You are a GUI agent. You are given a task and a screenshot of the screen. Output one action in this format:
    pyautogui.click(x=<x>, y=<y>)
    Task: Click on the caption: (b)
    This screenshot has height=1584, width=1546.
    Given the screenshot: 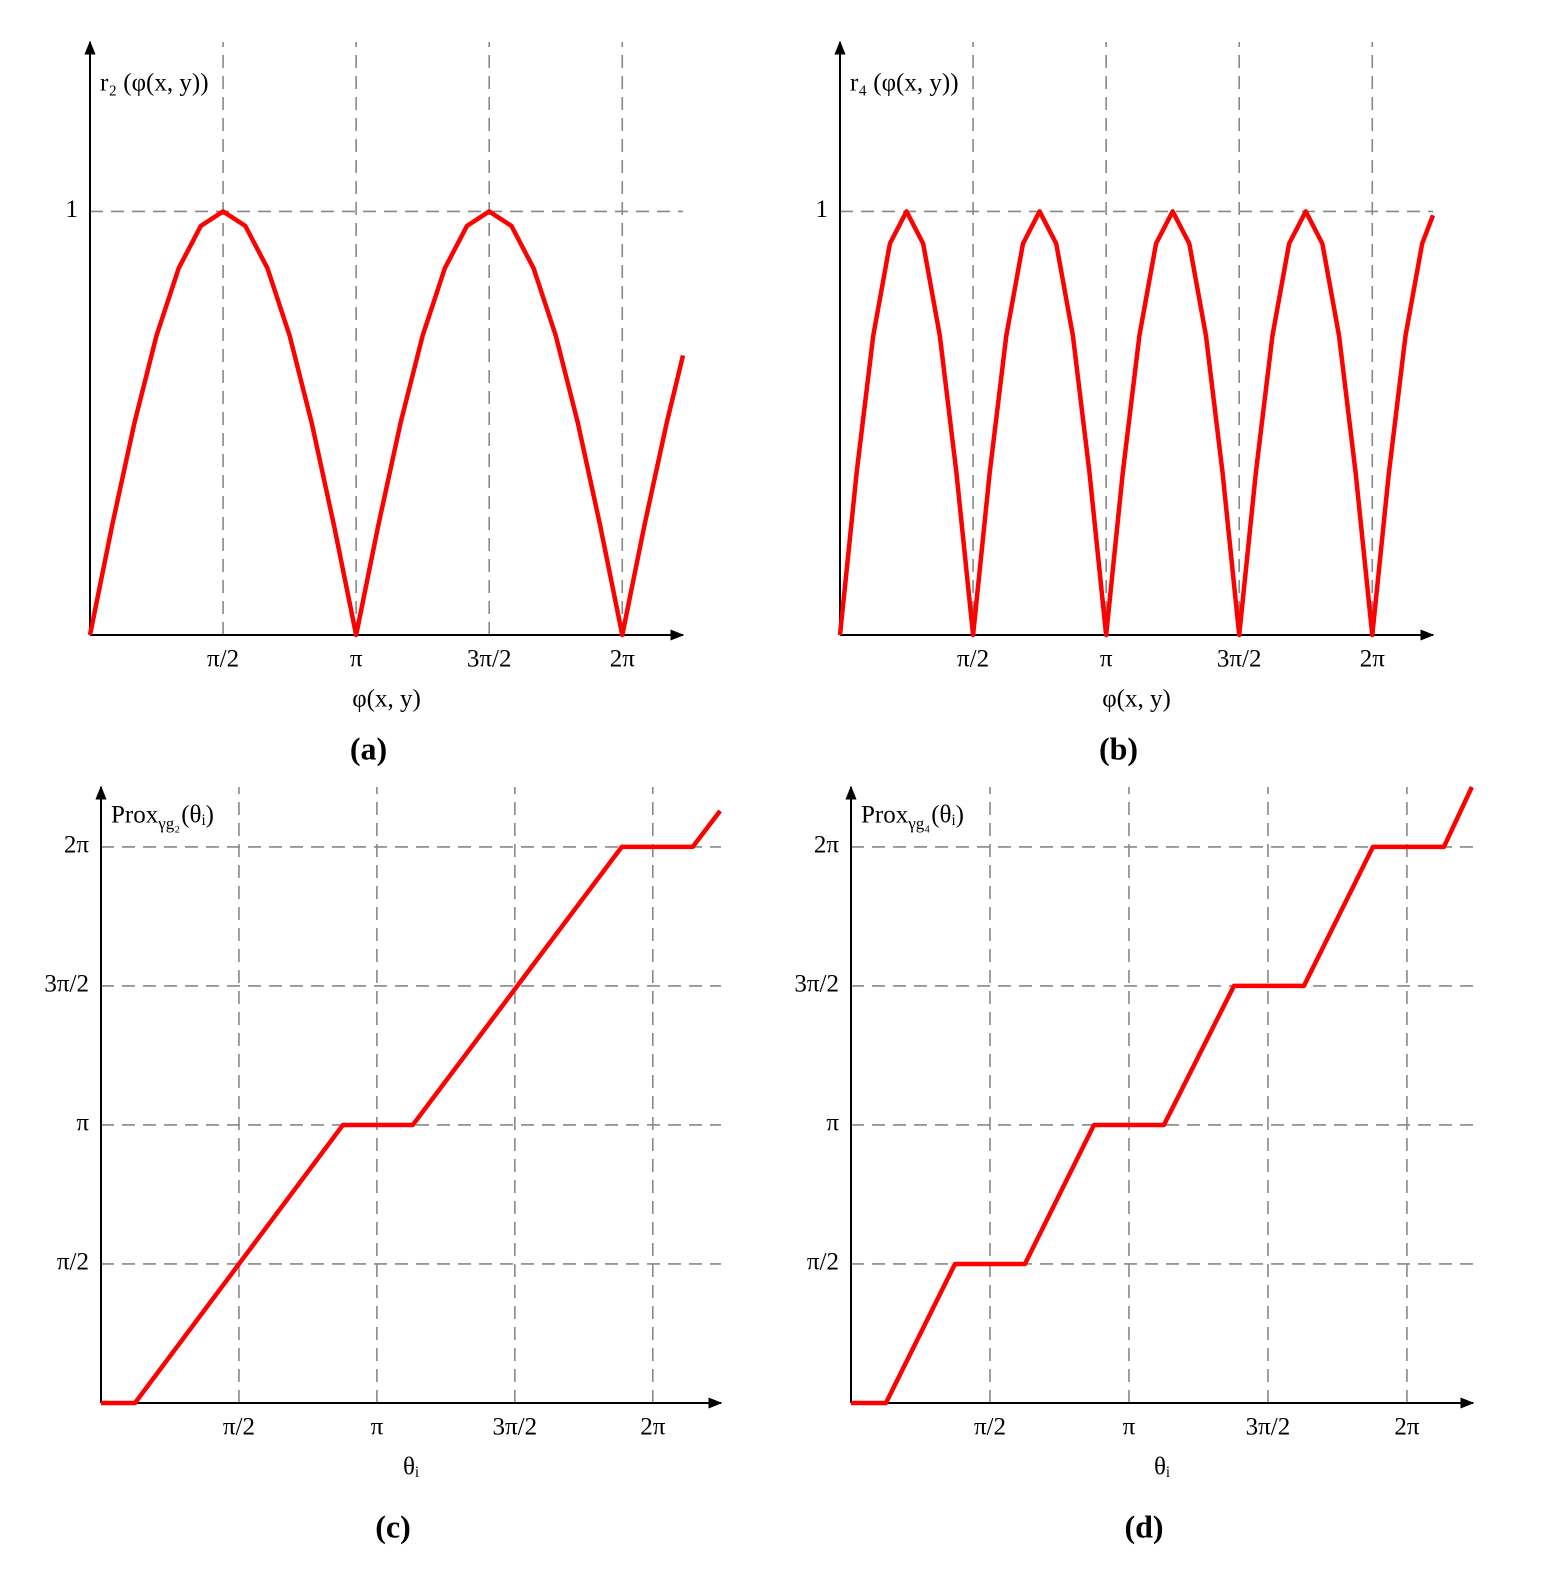 What is the action you would take?
    pyautogui.click(x=1118, y=748)
    